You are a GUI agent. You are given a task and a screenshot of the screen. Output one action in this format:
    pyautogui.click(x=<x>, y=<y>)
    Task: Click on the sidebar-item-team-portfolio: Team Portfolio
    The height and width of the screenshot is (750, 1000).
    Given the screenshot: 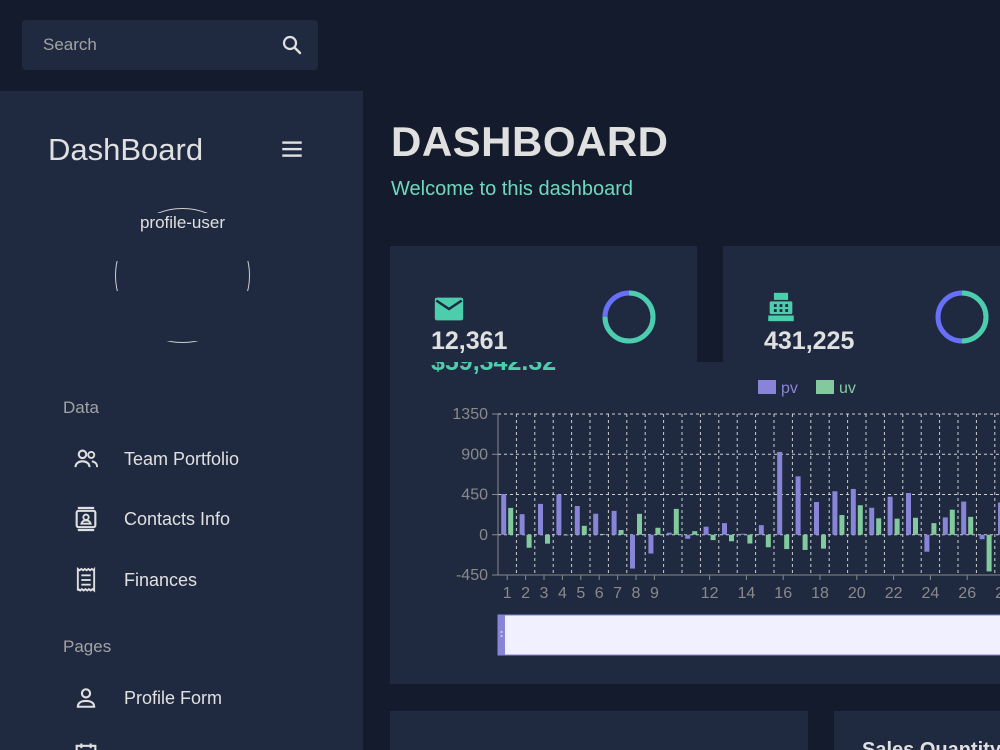 What is the action you would take?
    pyautogui.click(x=202, y=459)
    